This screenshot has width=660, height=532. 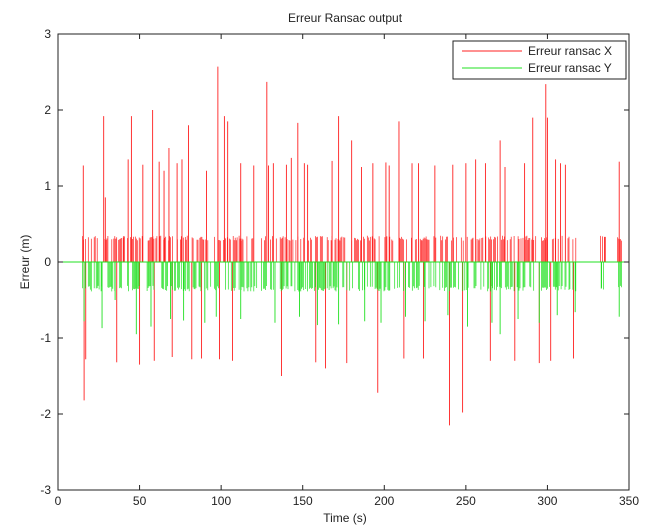 What do you see at coordinates (221, 501) in the screenshot?
I see `x-tick-label: 100` at bounding box center [221, 501].